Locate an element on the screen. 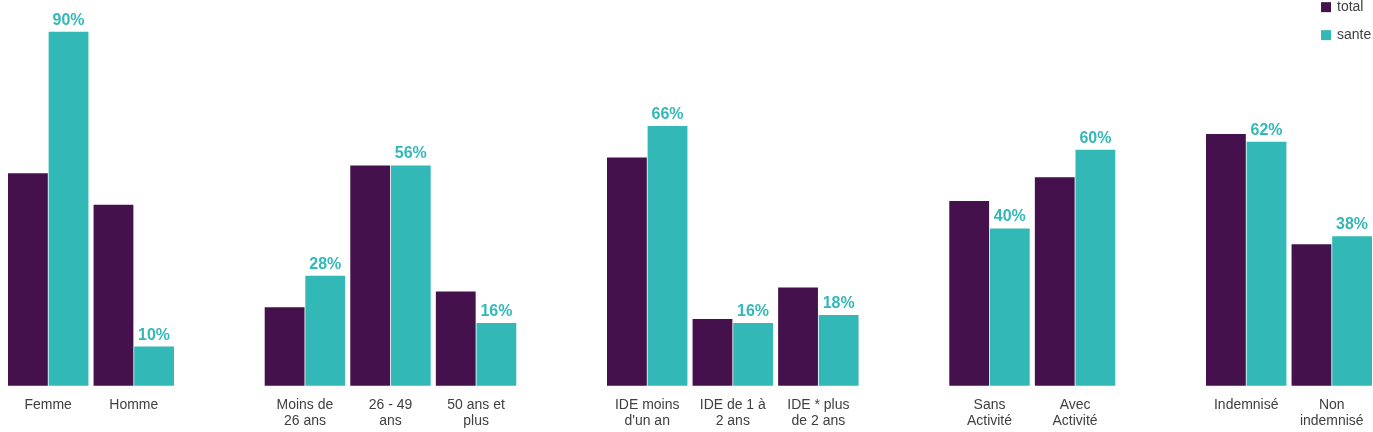 The height and width of the screenshot is (432, 1373). x-tick-label: 50 ans et plus is located at coordinates (476, 412).